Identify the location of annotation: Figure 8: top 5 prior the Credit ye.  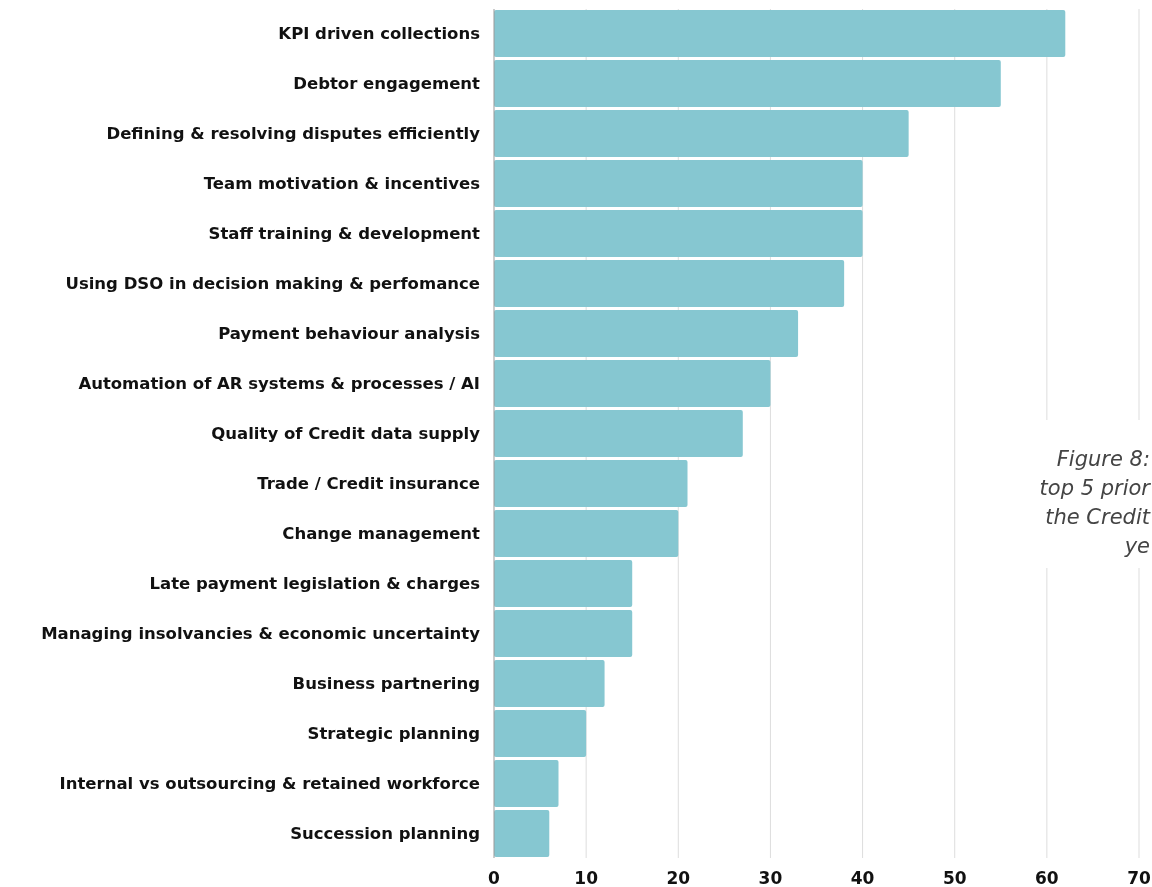
(1095, 502).